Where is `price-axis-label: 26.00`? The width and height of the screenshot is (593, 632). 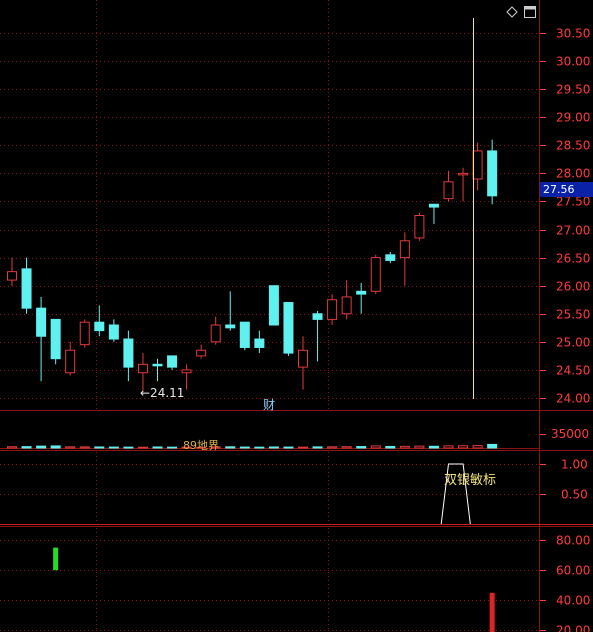
price-axis-label: 26.00 is located at coordinates (573, 287).